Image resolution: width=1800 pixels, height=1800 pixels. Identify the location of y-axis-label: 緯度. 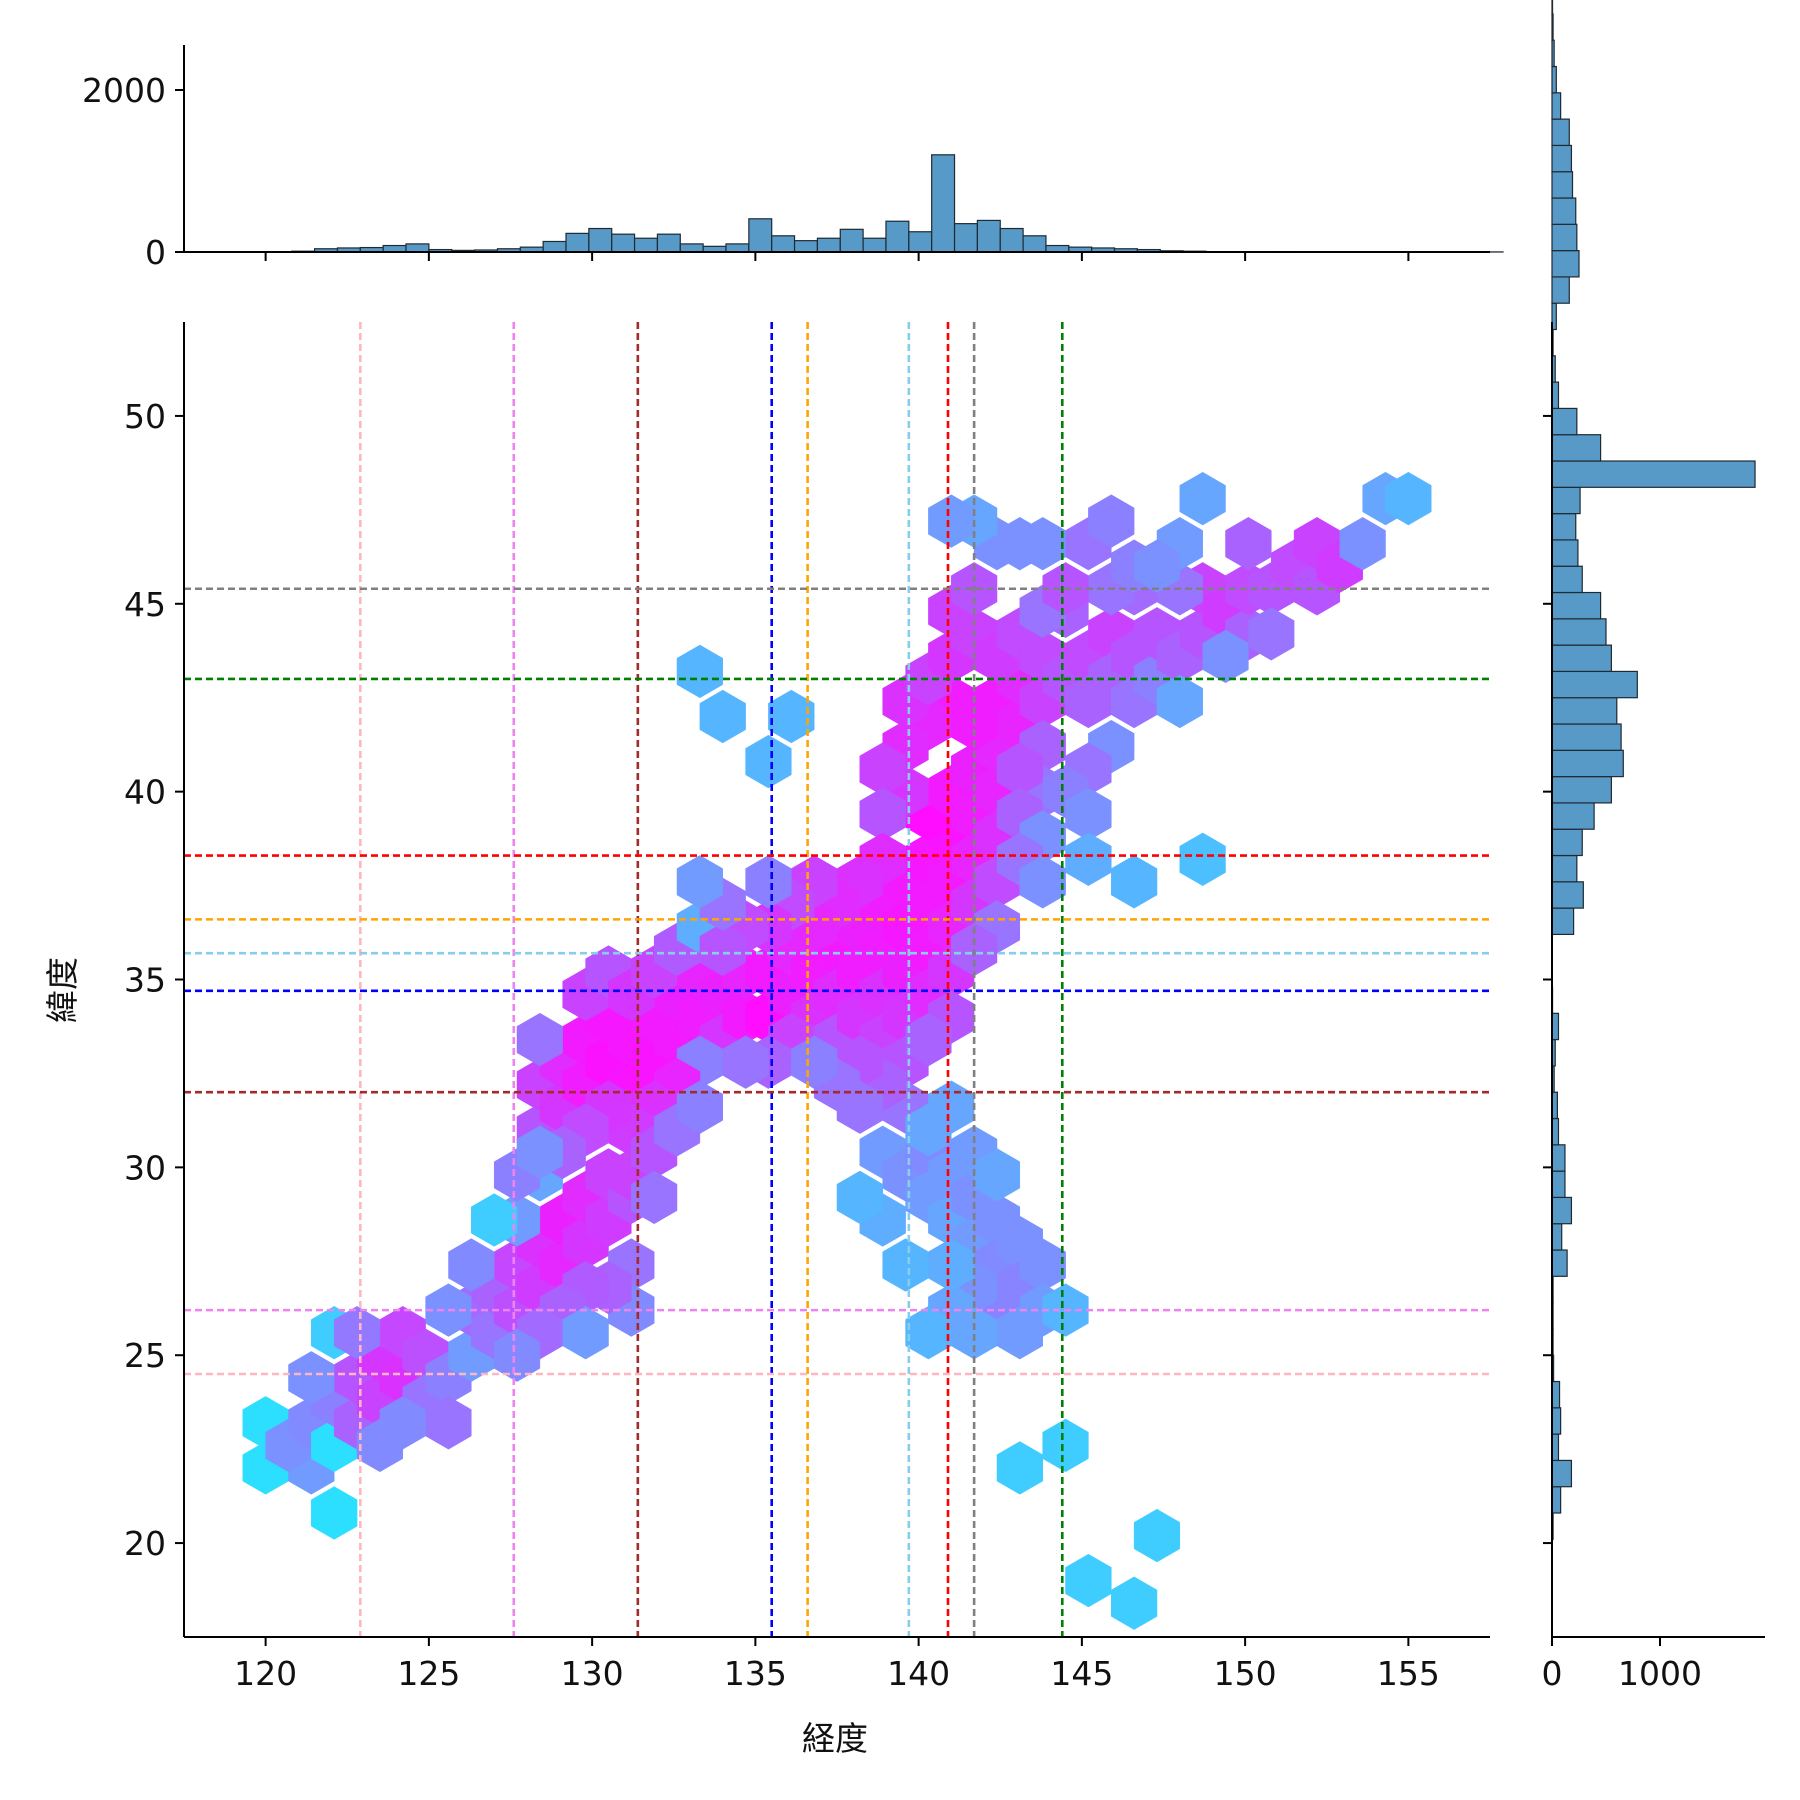
(62, 990).